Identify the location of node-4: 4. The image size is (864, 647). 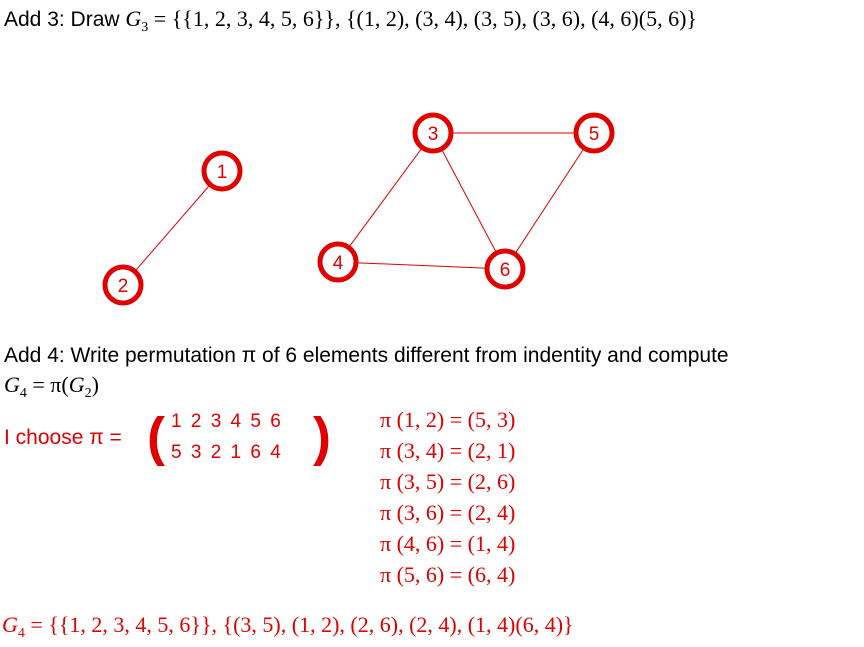
(338, 262).